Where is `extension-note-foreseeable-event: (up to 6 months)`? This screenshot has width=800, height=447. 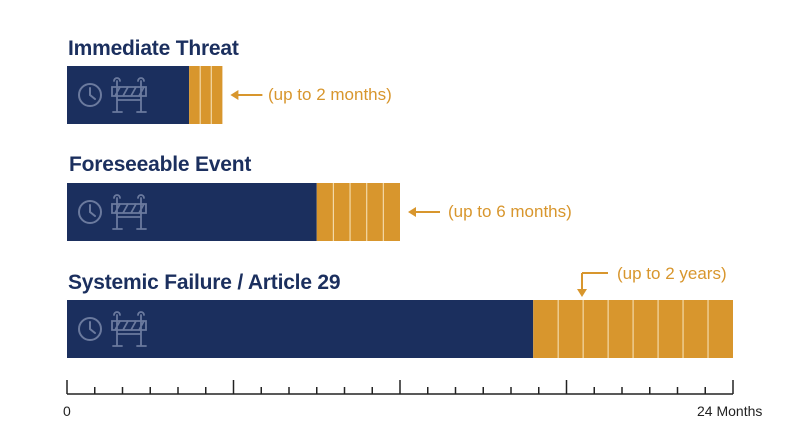 extension-note-foreseeable-event: (up to 6 months) is located at coordinates (510, 211).